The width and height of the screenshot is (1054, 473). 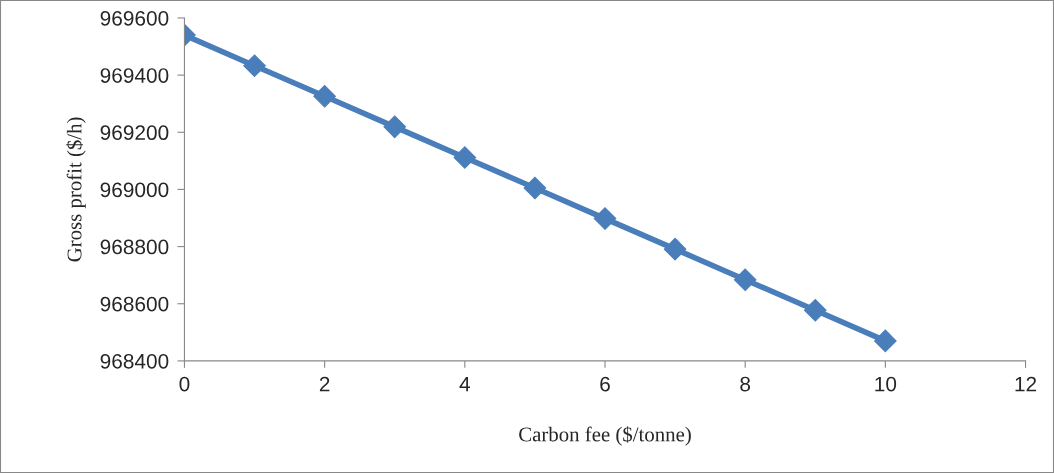 I want to click on x-tick-label: 6, so click(x=605, y=384).